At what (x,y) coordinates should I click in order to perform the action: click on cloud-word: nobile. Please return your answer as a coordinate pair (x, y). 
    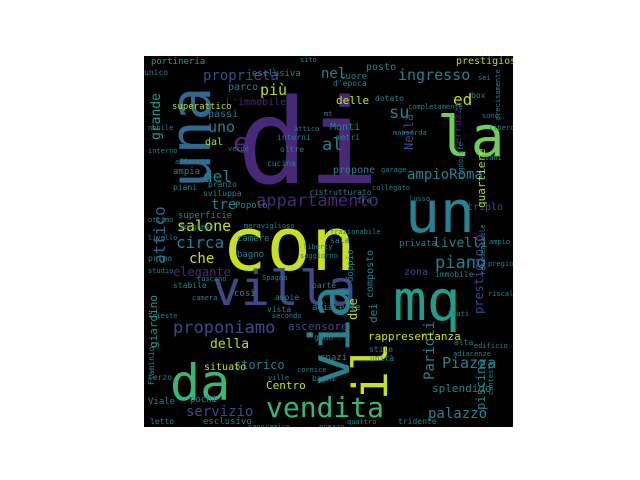
    Looking at the image, I should click on (160, 128).